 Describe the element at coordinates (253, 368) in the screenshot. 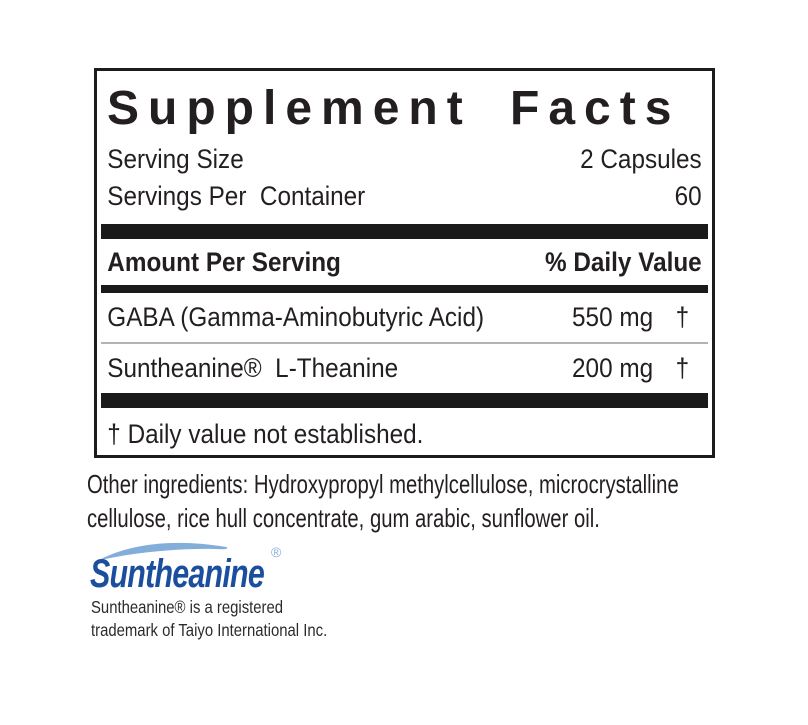

I see `ingredient-name: Suntheanine® L-Theanine` at that location.